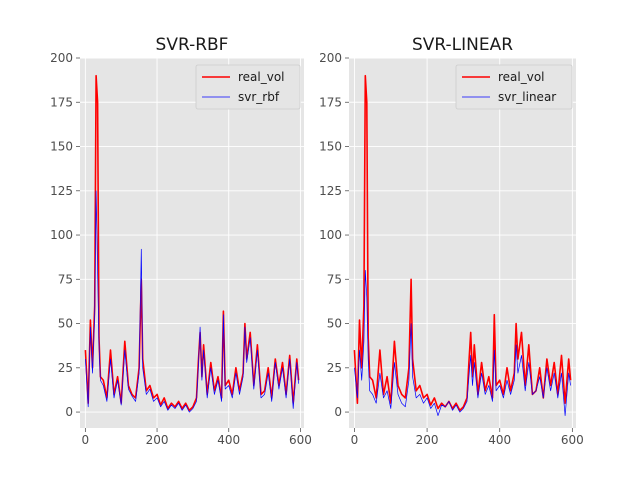  Describe the element at coordinates (192, 45) in the screenshot. I see `chart-title: SVR-RBF` at that location.